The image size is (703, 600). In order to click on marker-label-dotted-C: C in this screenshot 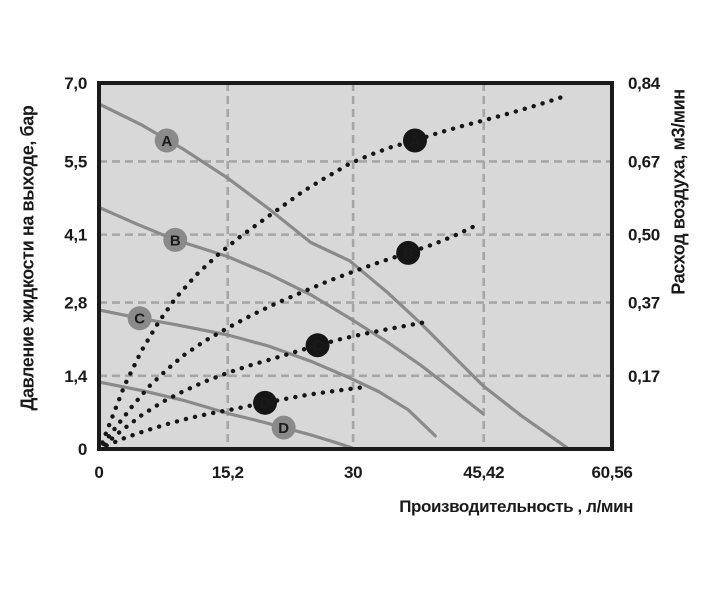, I will do `click(317, 346)`.